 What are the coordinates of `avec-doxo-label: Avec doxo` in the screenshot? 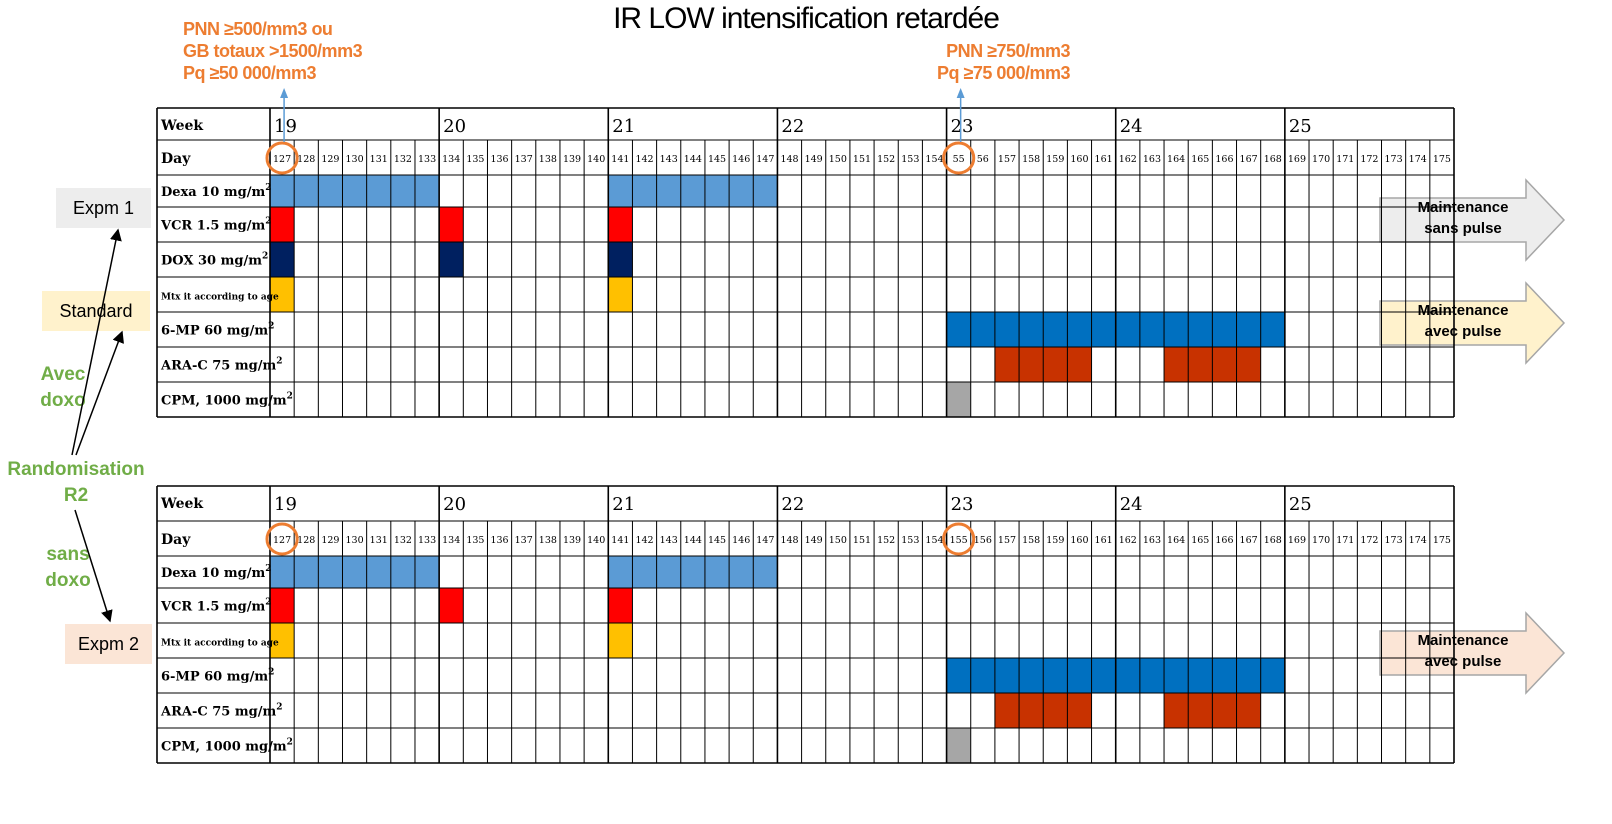 It's located at (63, 388).